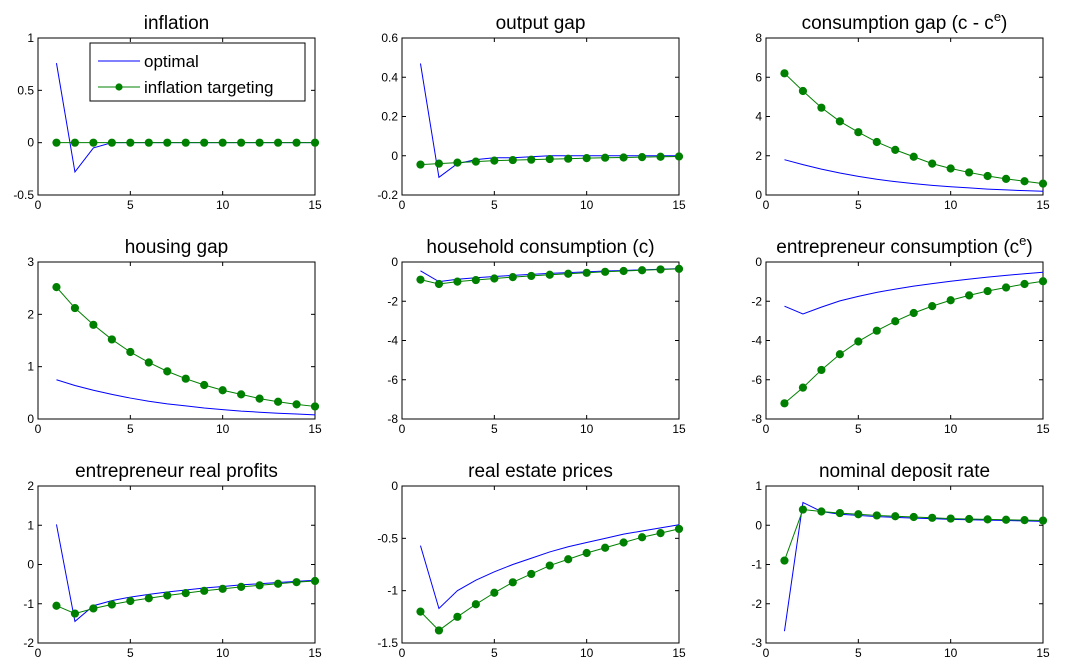 This screenshot has width=1065, height=666. I want to click on panel-title: housing gap, so click(177, 247).